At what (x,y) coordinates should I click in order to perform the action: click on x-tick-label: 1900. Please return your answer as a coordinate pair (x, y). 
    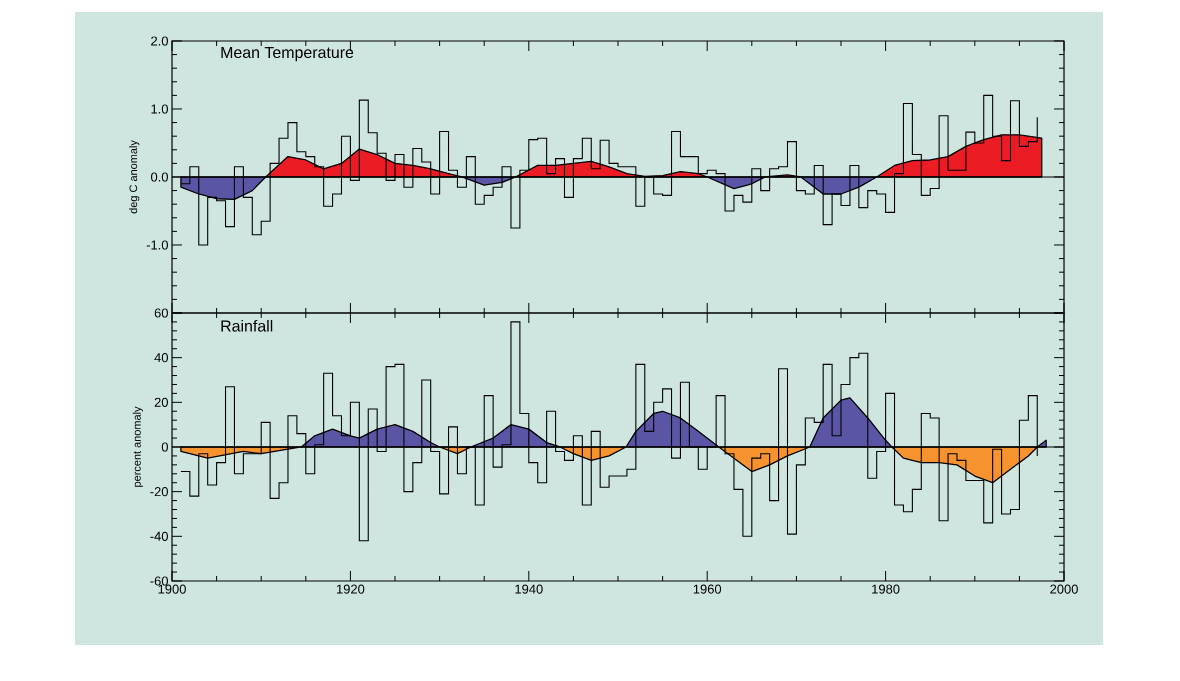
    Looking at the image, I should click on (172, 589).